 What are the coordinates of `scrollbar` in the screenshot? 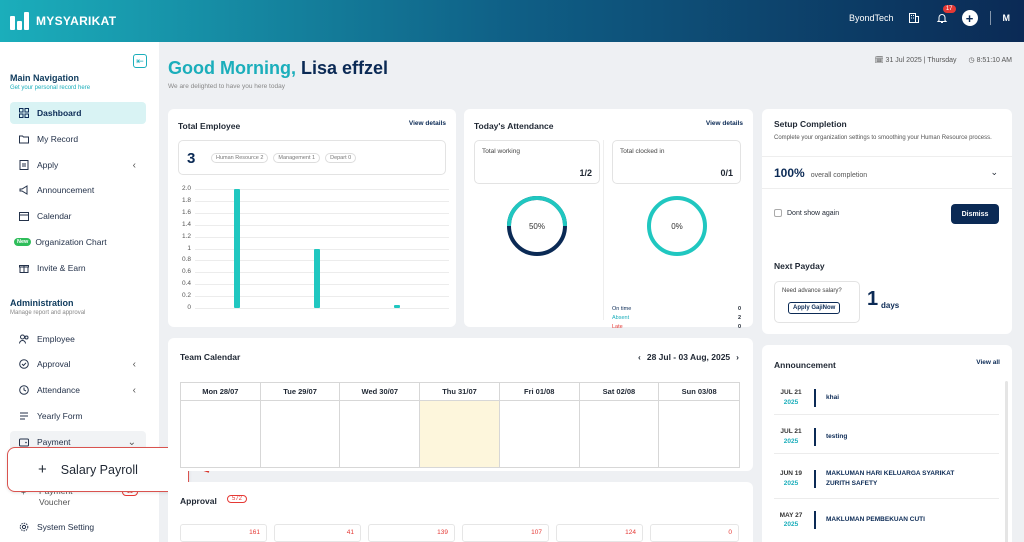 It's located at (1006, 461).